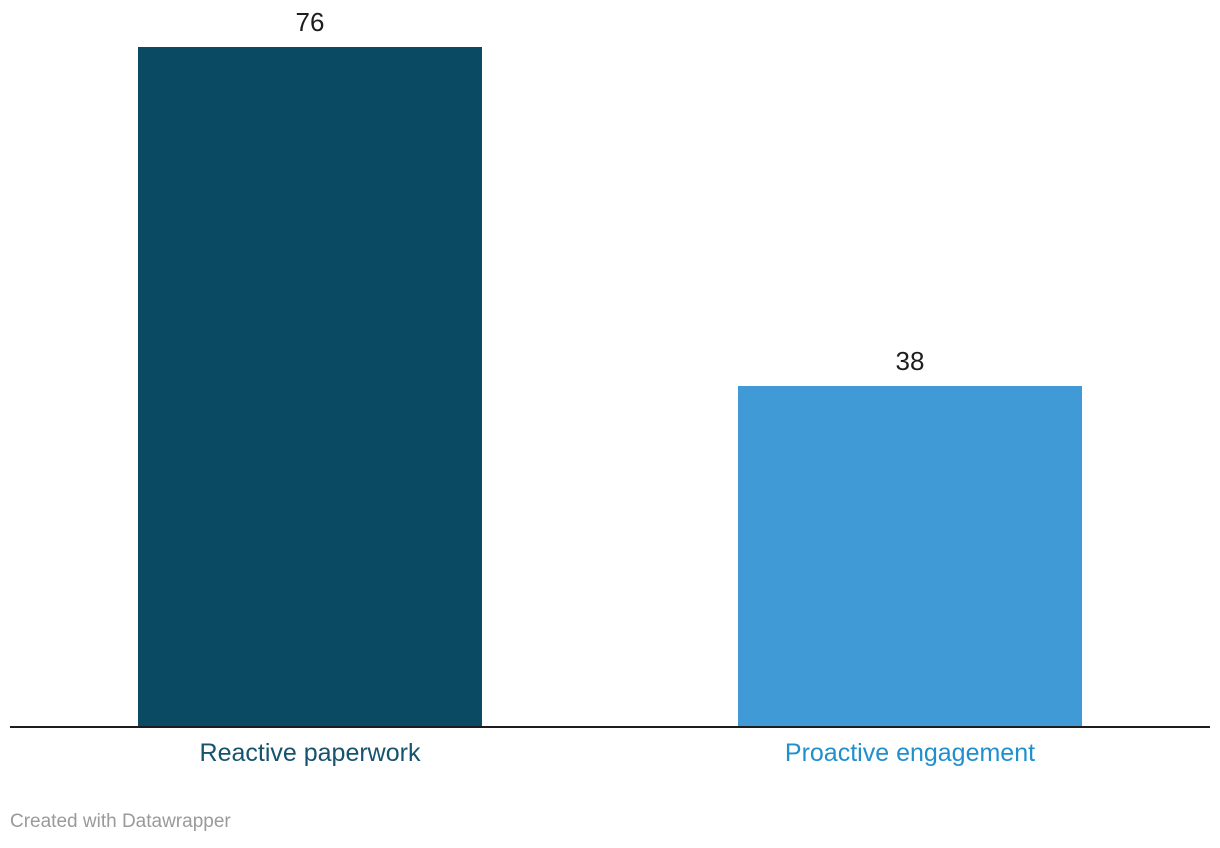  Describe the element at coordinates (910, 361) in the screenshot. I see `value-label-proactive-engagement: 38` at that location.